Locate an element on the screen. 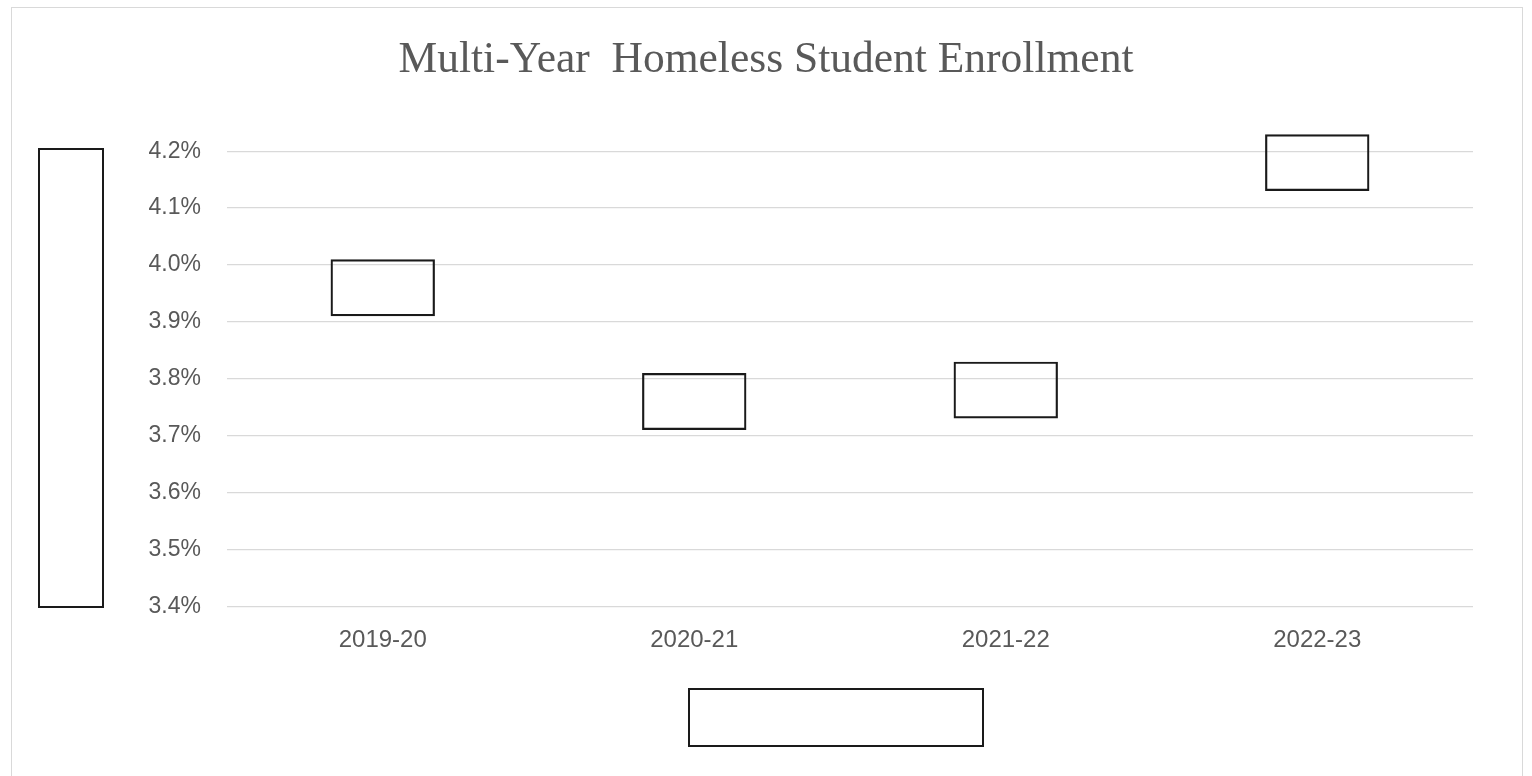 Image resolution: width=1532 pixels, height=776 pixels. x-tick-label: 2022-23 is located at coordinates (1317, 639).